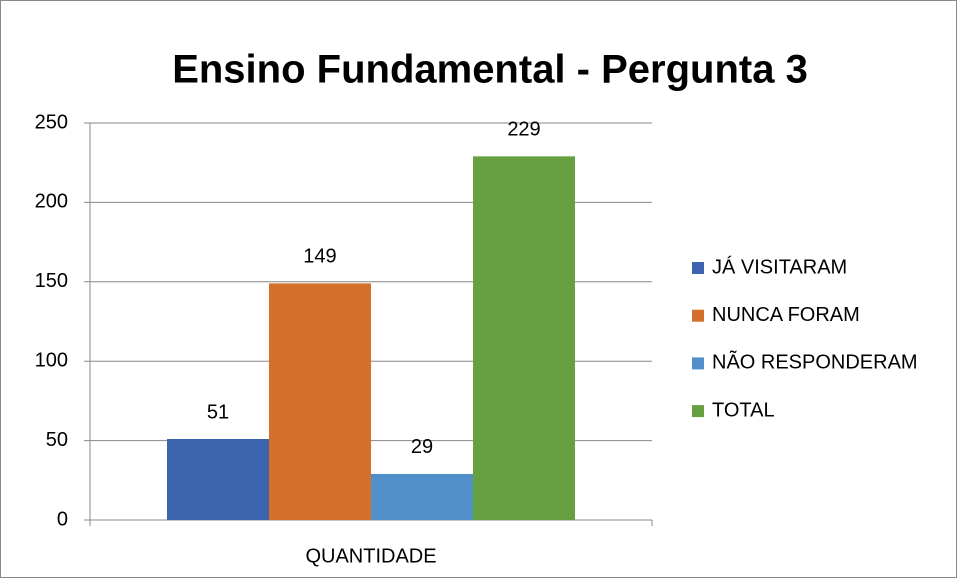 The image size is (957, 578). Describe the element at coordinates (422, 447) in the screenshot. I see `data-label: 29` at that location.